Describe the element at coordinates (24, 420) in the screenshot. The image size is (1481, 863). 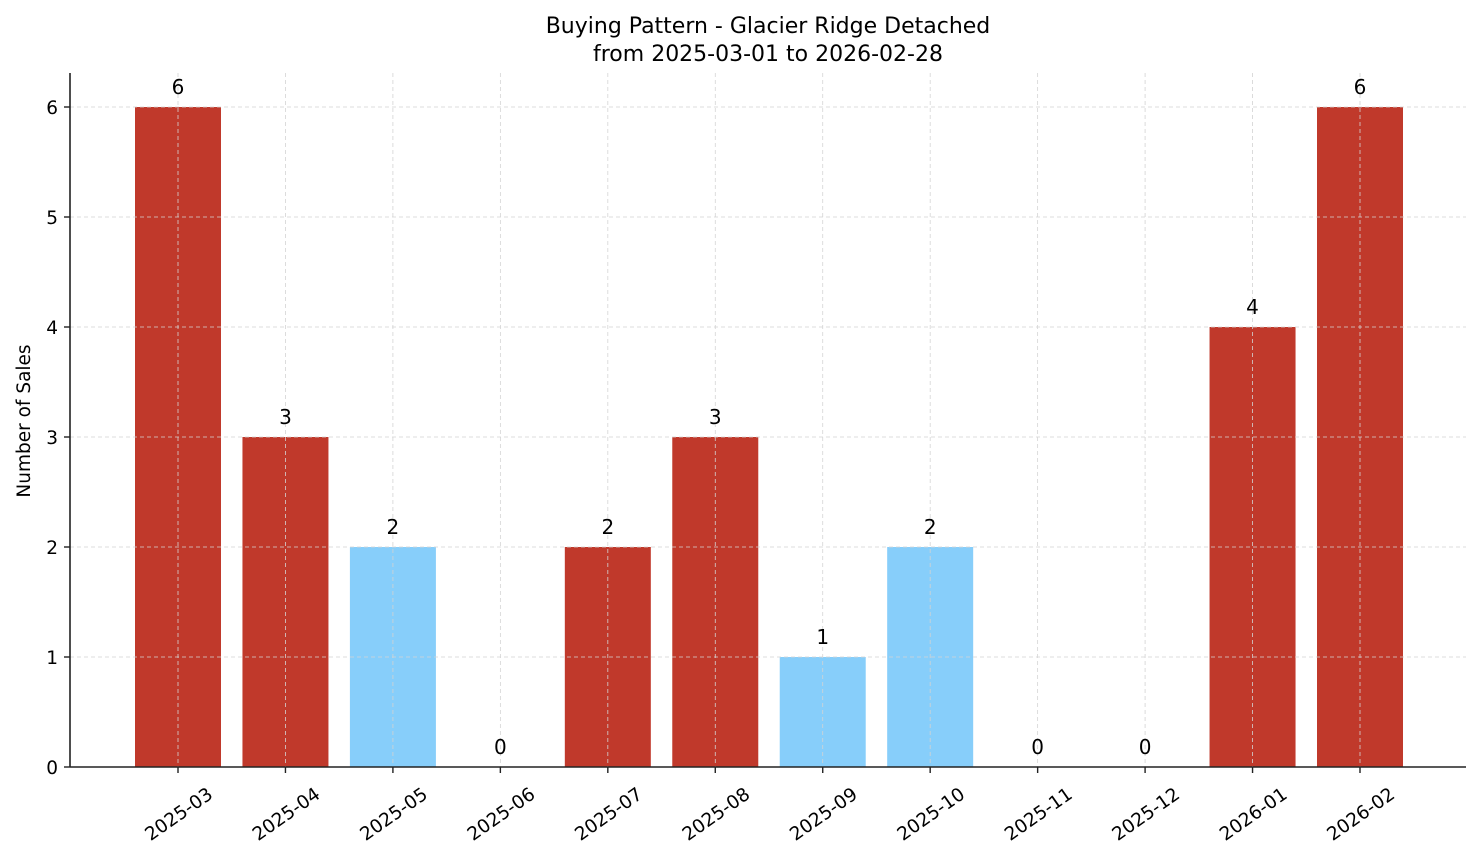
I see `y-axis-label: Number of Sales` at that location.